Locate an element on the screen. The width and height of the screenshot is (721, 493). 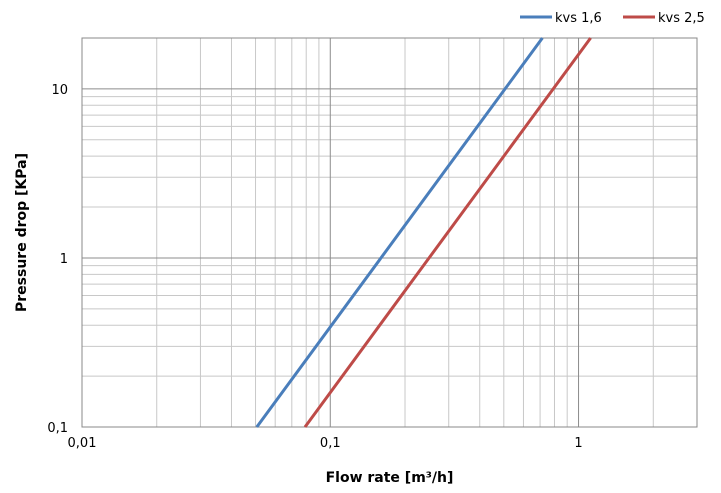
legend-label-1: kvs 1,6 is located at coordinates (578, 18).